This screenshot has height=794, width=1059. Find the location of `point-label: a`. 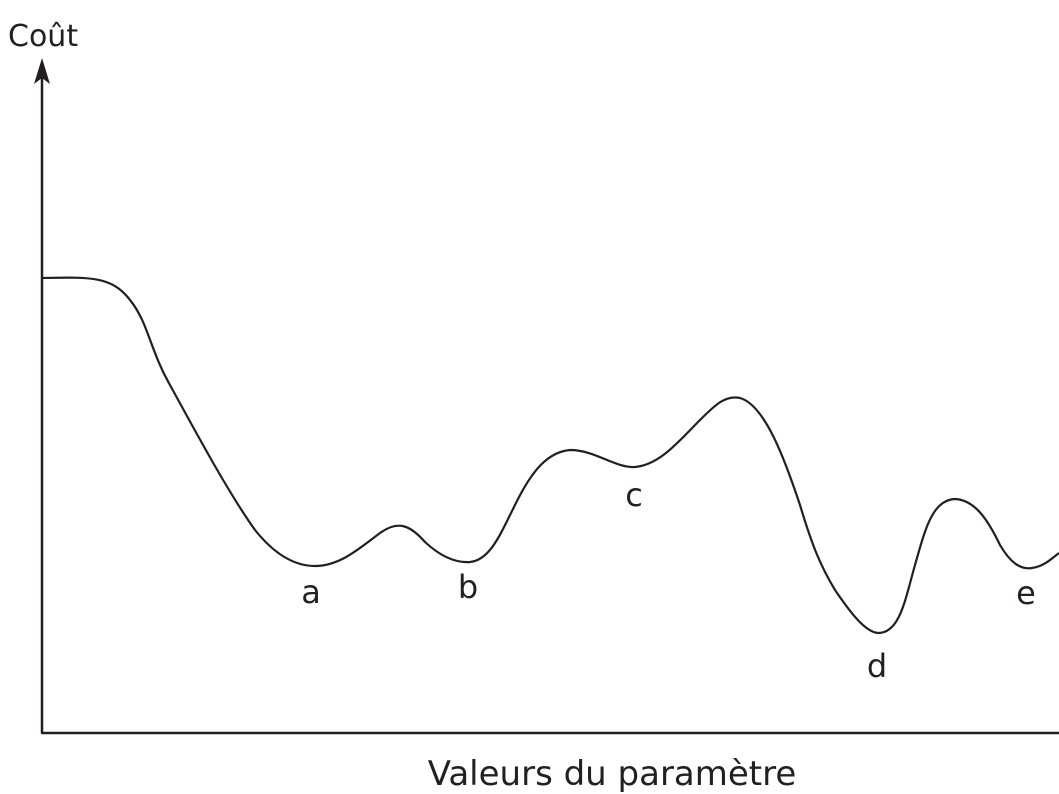

point-label: a is located at coordinates (311, 592).